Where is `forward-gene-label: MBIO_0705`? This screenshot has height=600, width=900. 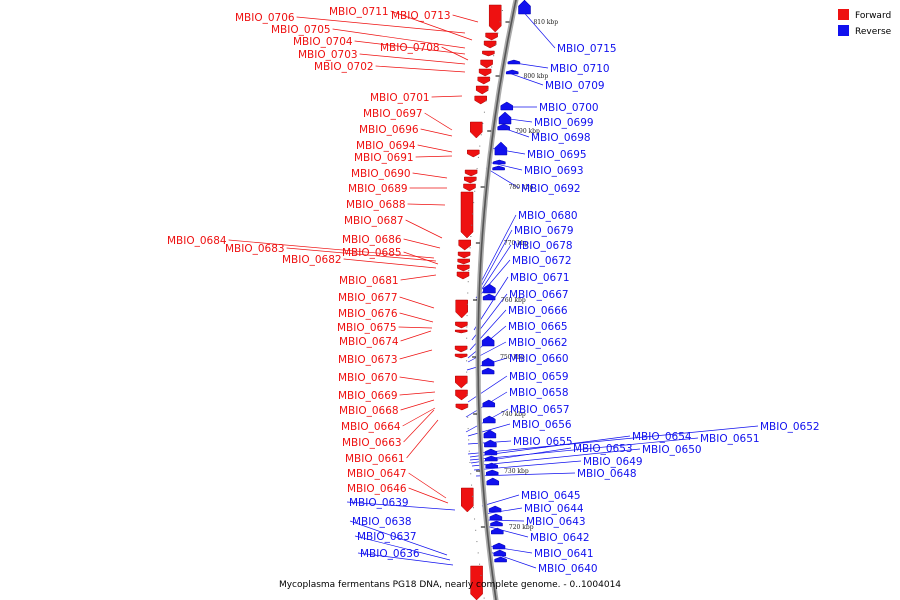
forward-gene-label: MBIO_0705 is located at coordinates (301, 30).